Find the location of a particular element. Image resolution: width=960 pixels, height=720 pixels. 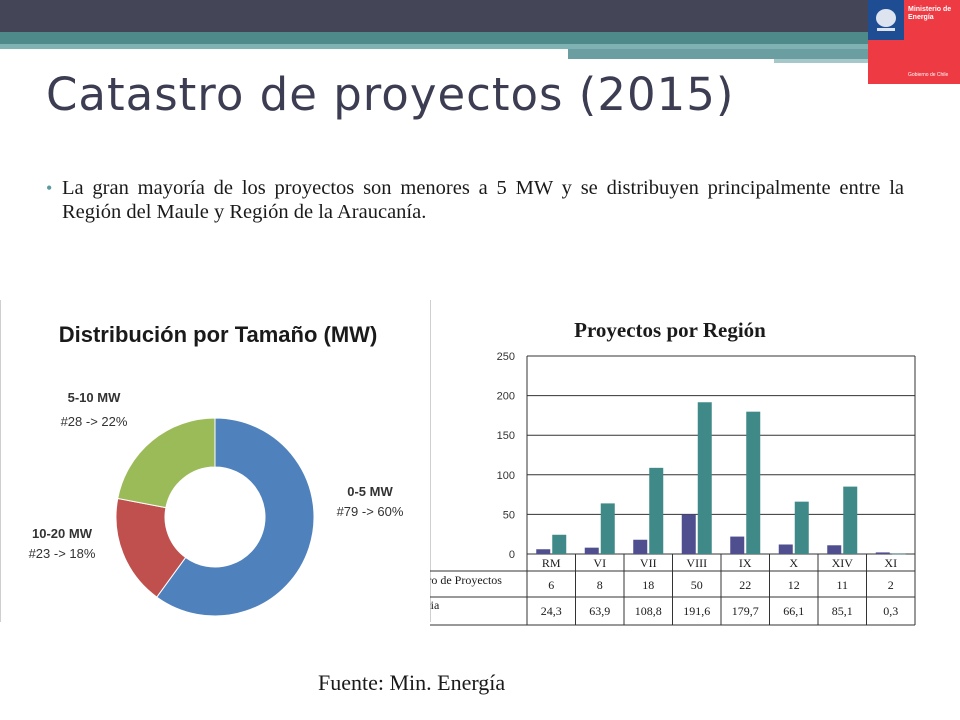

pie-detail-5-10: #28 -> 22% is located at coordinates (94, 421).